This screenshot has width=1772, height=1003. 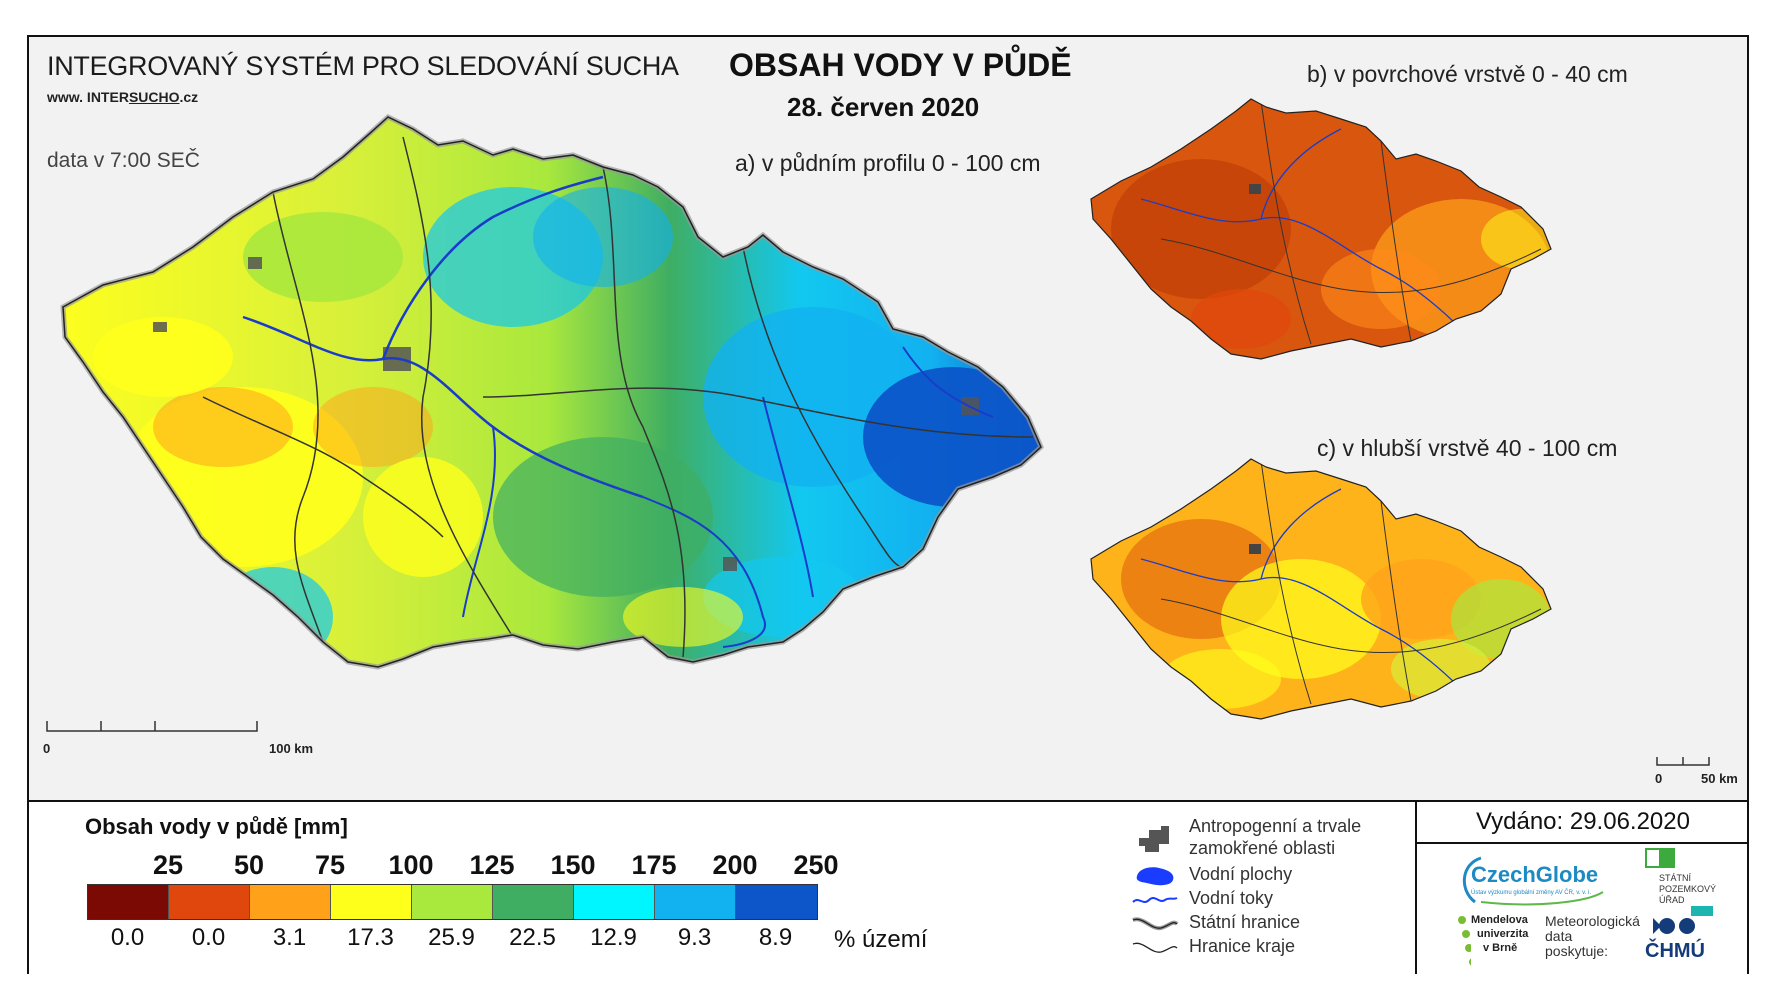 I want to click on map-b-surface-layer, so click(x=1321, y=229).